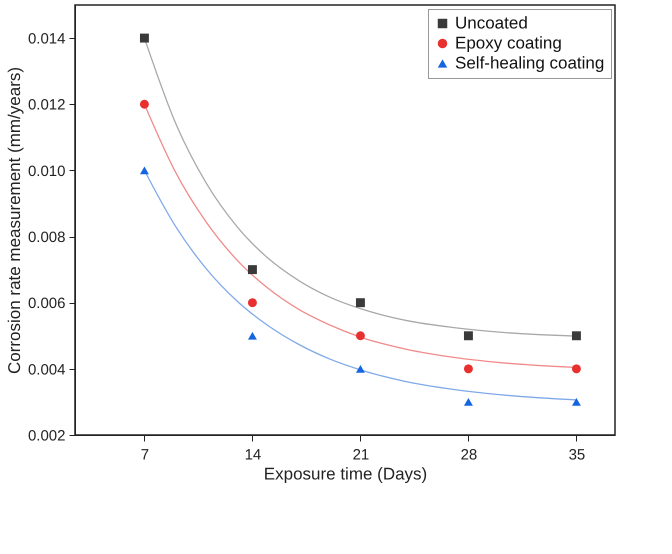 The width and height of the screenshot is (672, 554). What do you see at coordinates (47, 436) in the screenshot?
I see `y-tick-label: 0.002` at bounding box center [47, 436].